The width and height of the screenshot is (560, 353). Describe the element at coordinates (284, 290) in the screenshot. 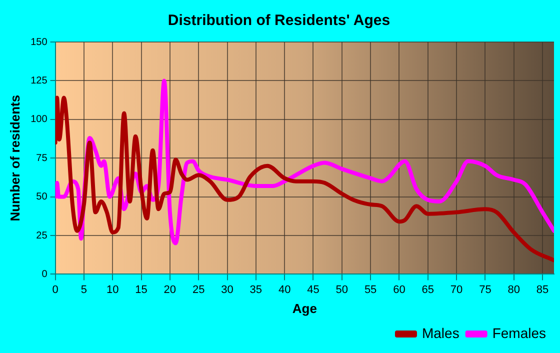

I see `x-tick-label: 40` at that location.